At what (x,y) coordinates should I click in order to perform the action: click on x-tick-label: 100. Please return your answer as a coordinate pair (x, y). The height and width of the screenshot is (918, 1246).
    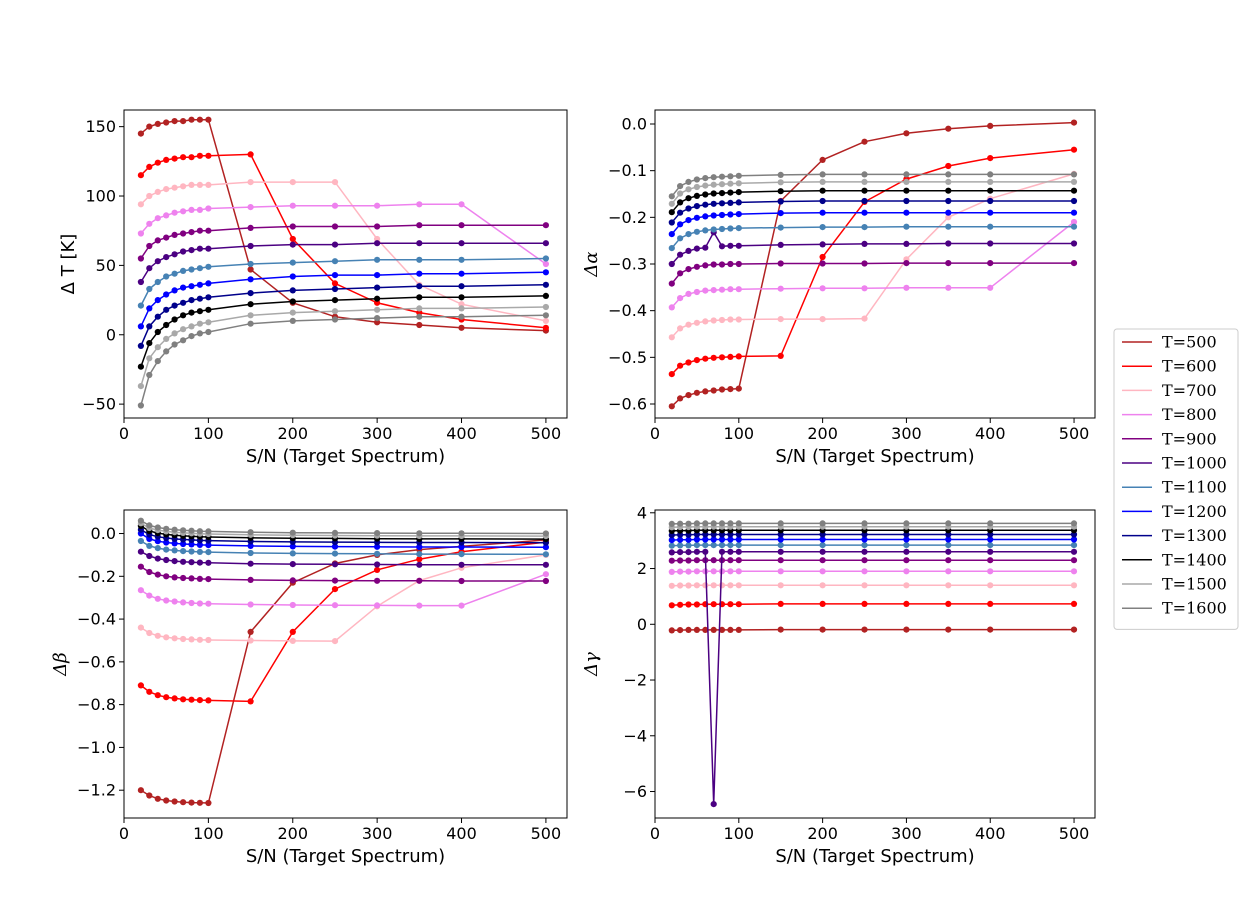
    Looking at the image, I should click on (208, 433).